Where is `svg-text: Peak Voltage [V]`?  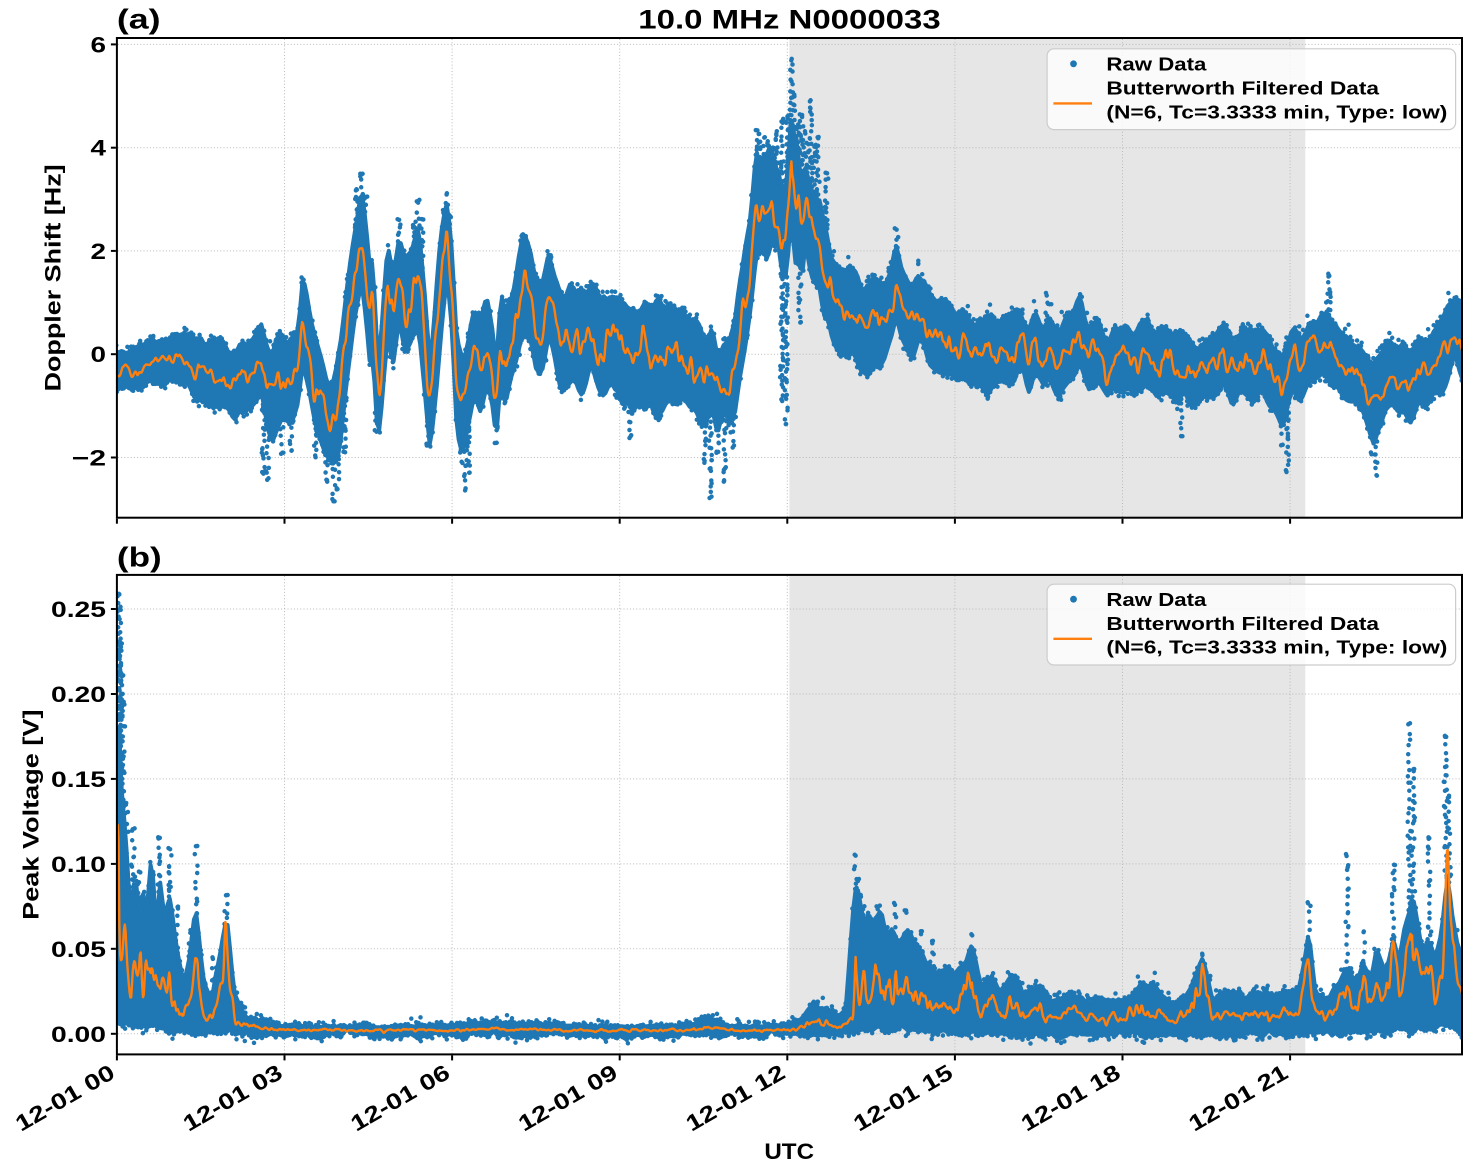
svg-text: Peak Voltage [V] is located at coordinates (31, 815).